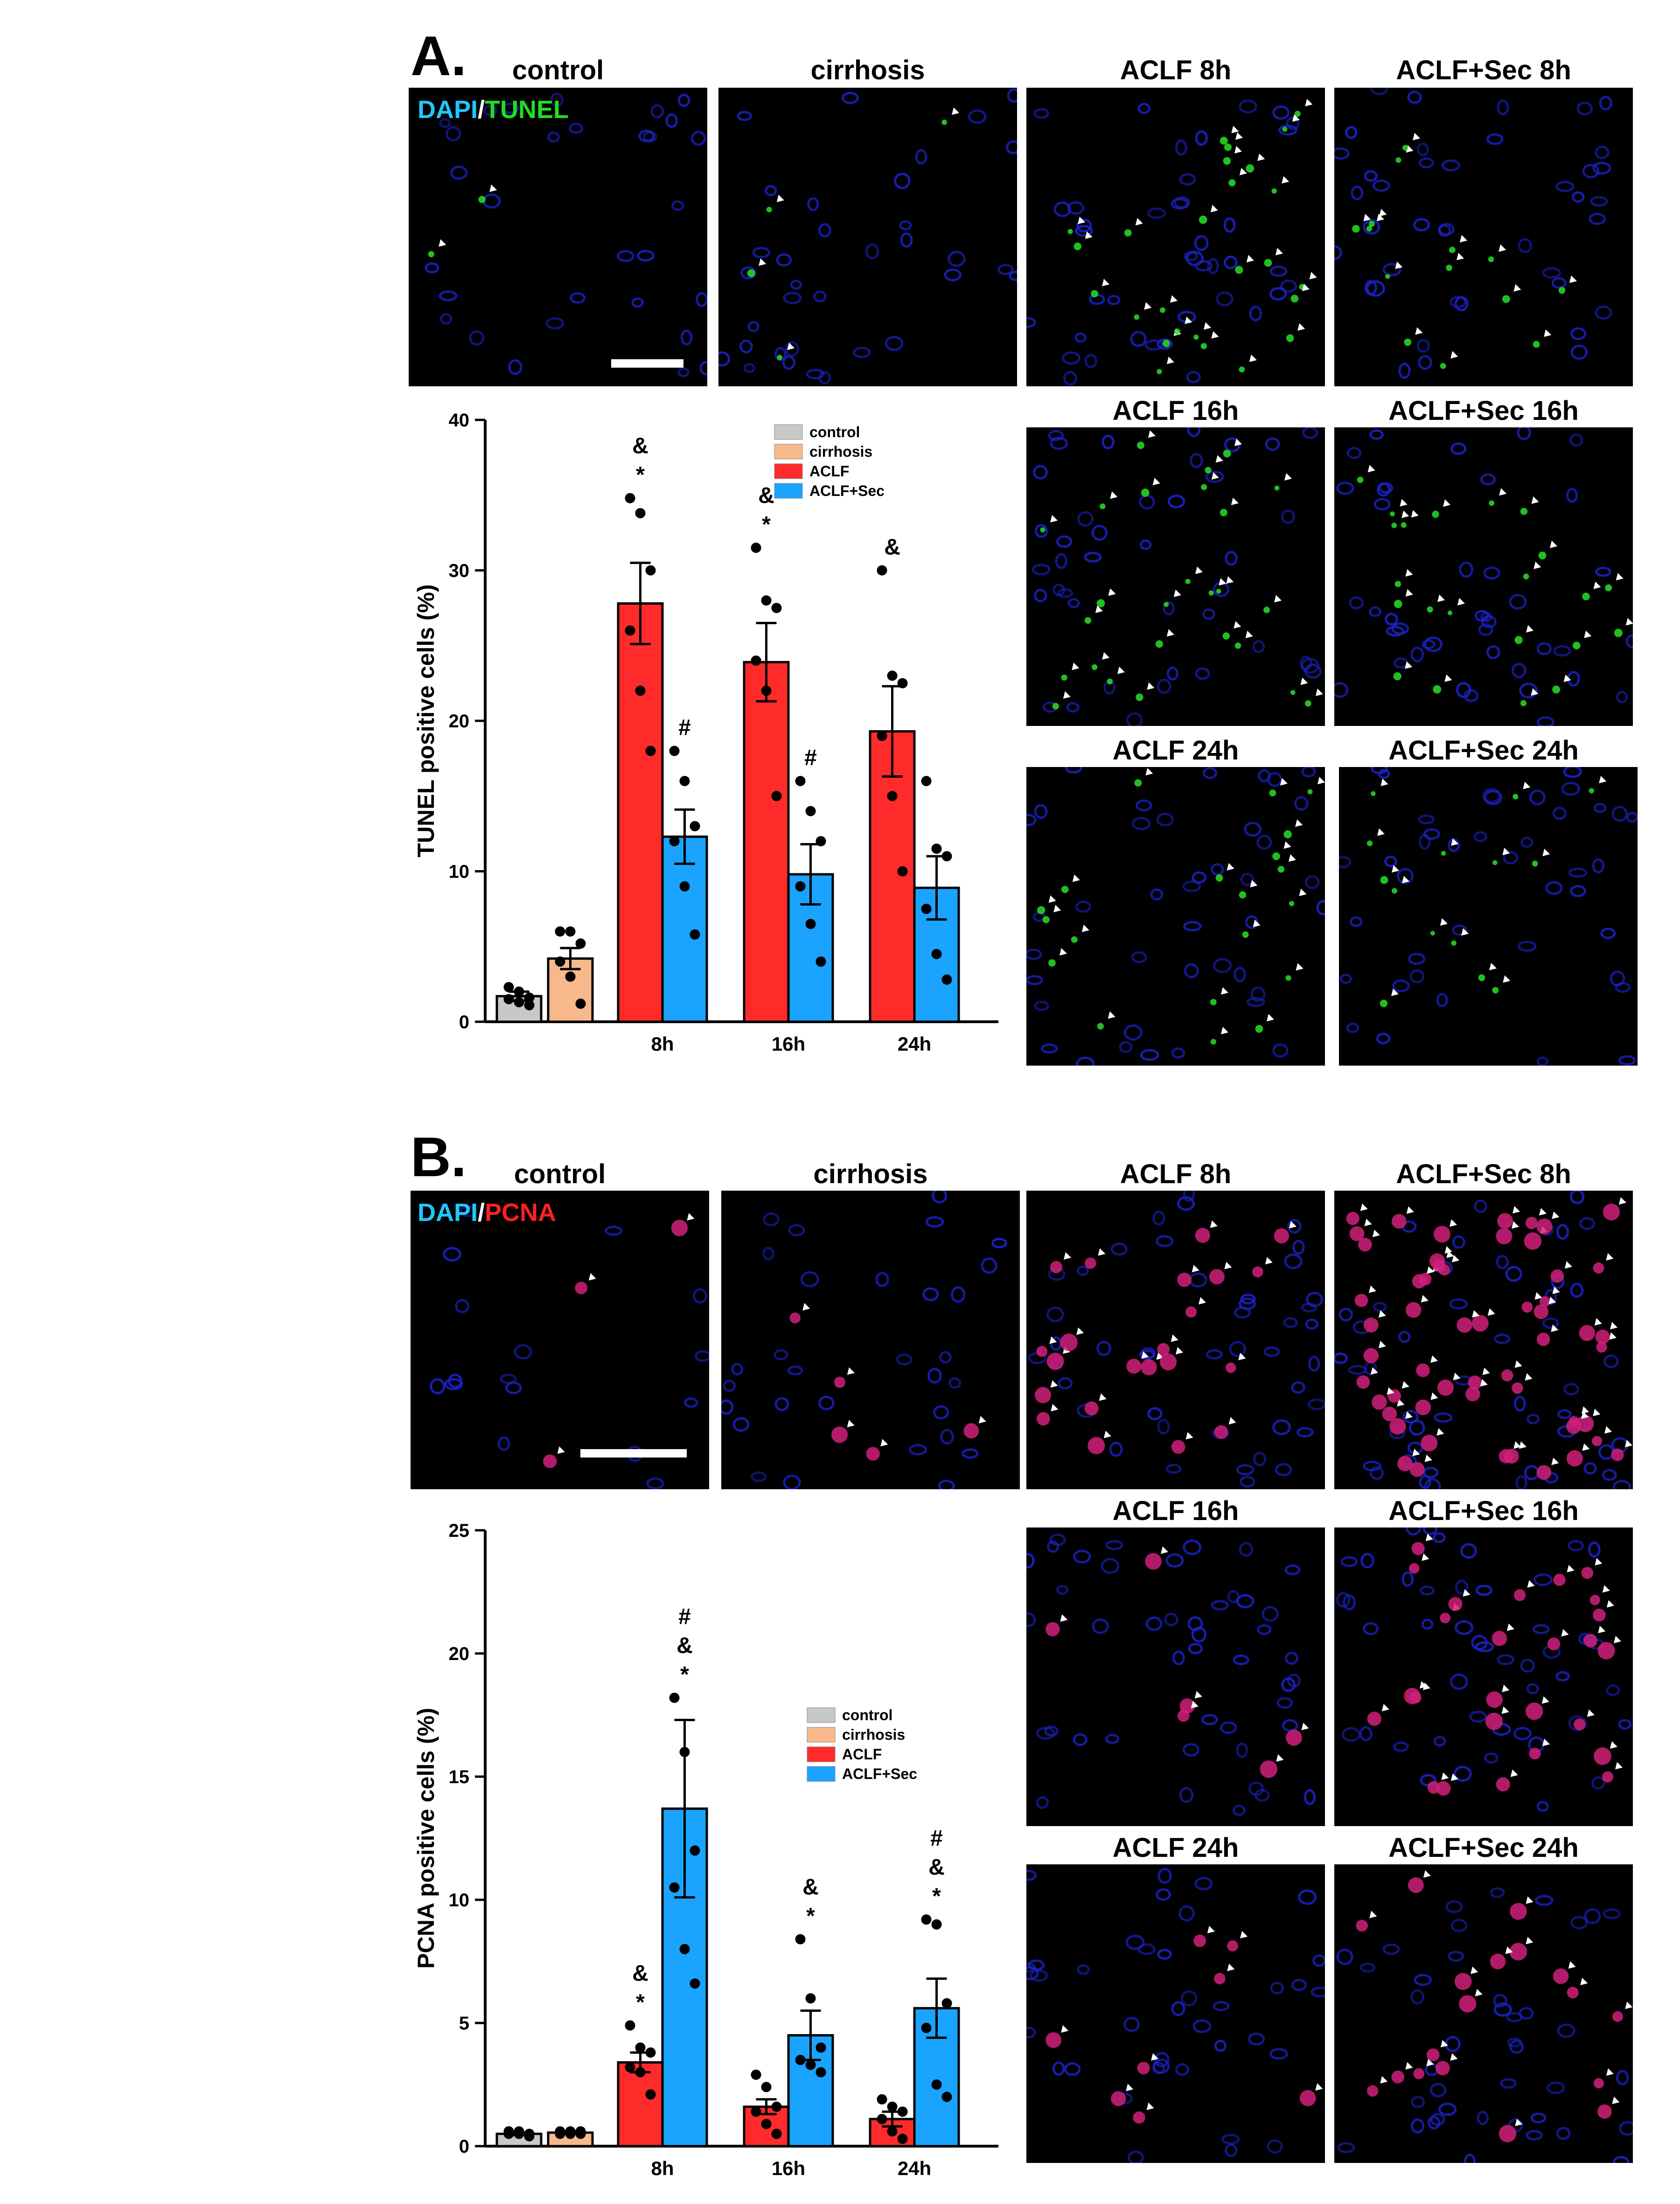 Image resolution: width=1680 pixels, height=2204 pixels. I want to click on micrograph-b-aclf-8h, so click(1176, 1340).